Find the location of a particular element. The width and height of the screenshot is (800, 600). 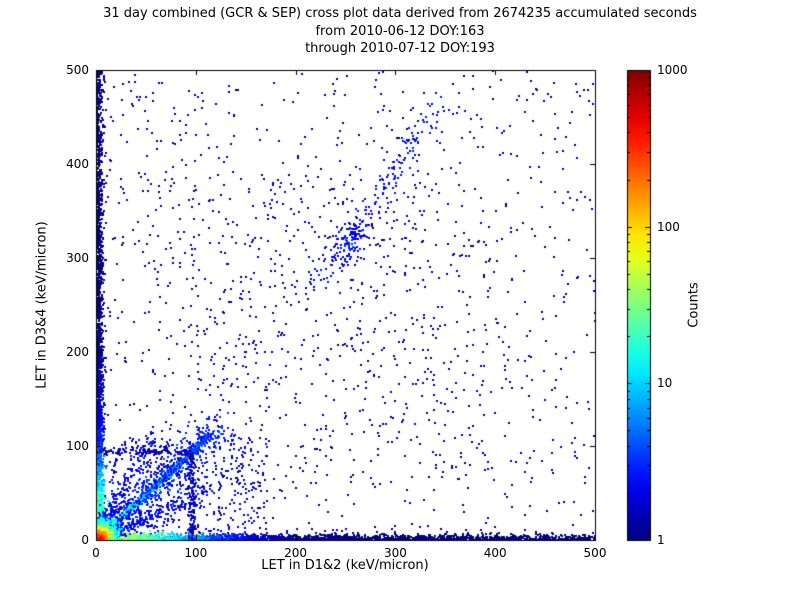

colorbar-label: Counts is located at coordinates (694, 305).